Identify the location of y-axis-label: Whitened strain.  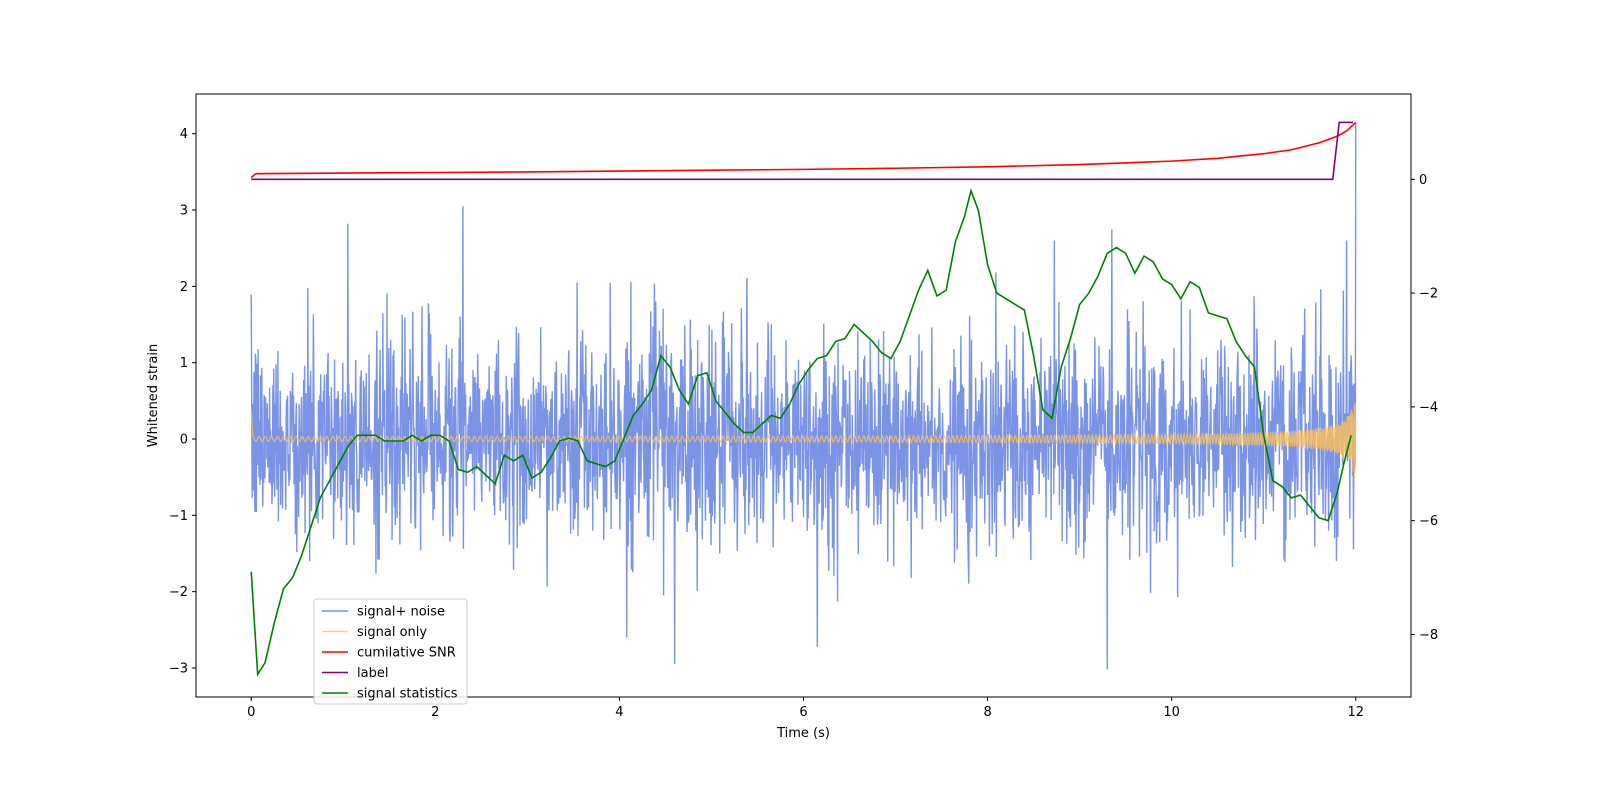
(153, 395).